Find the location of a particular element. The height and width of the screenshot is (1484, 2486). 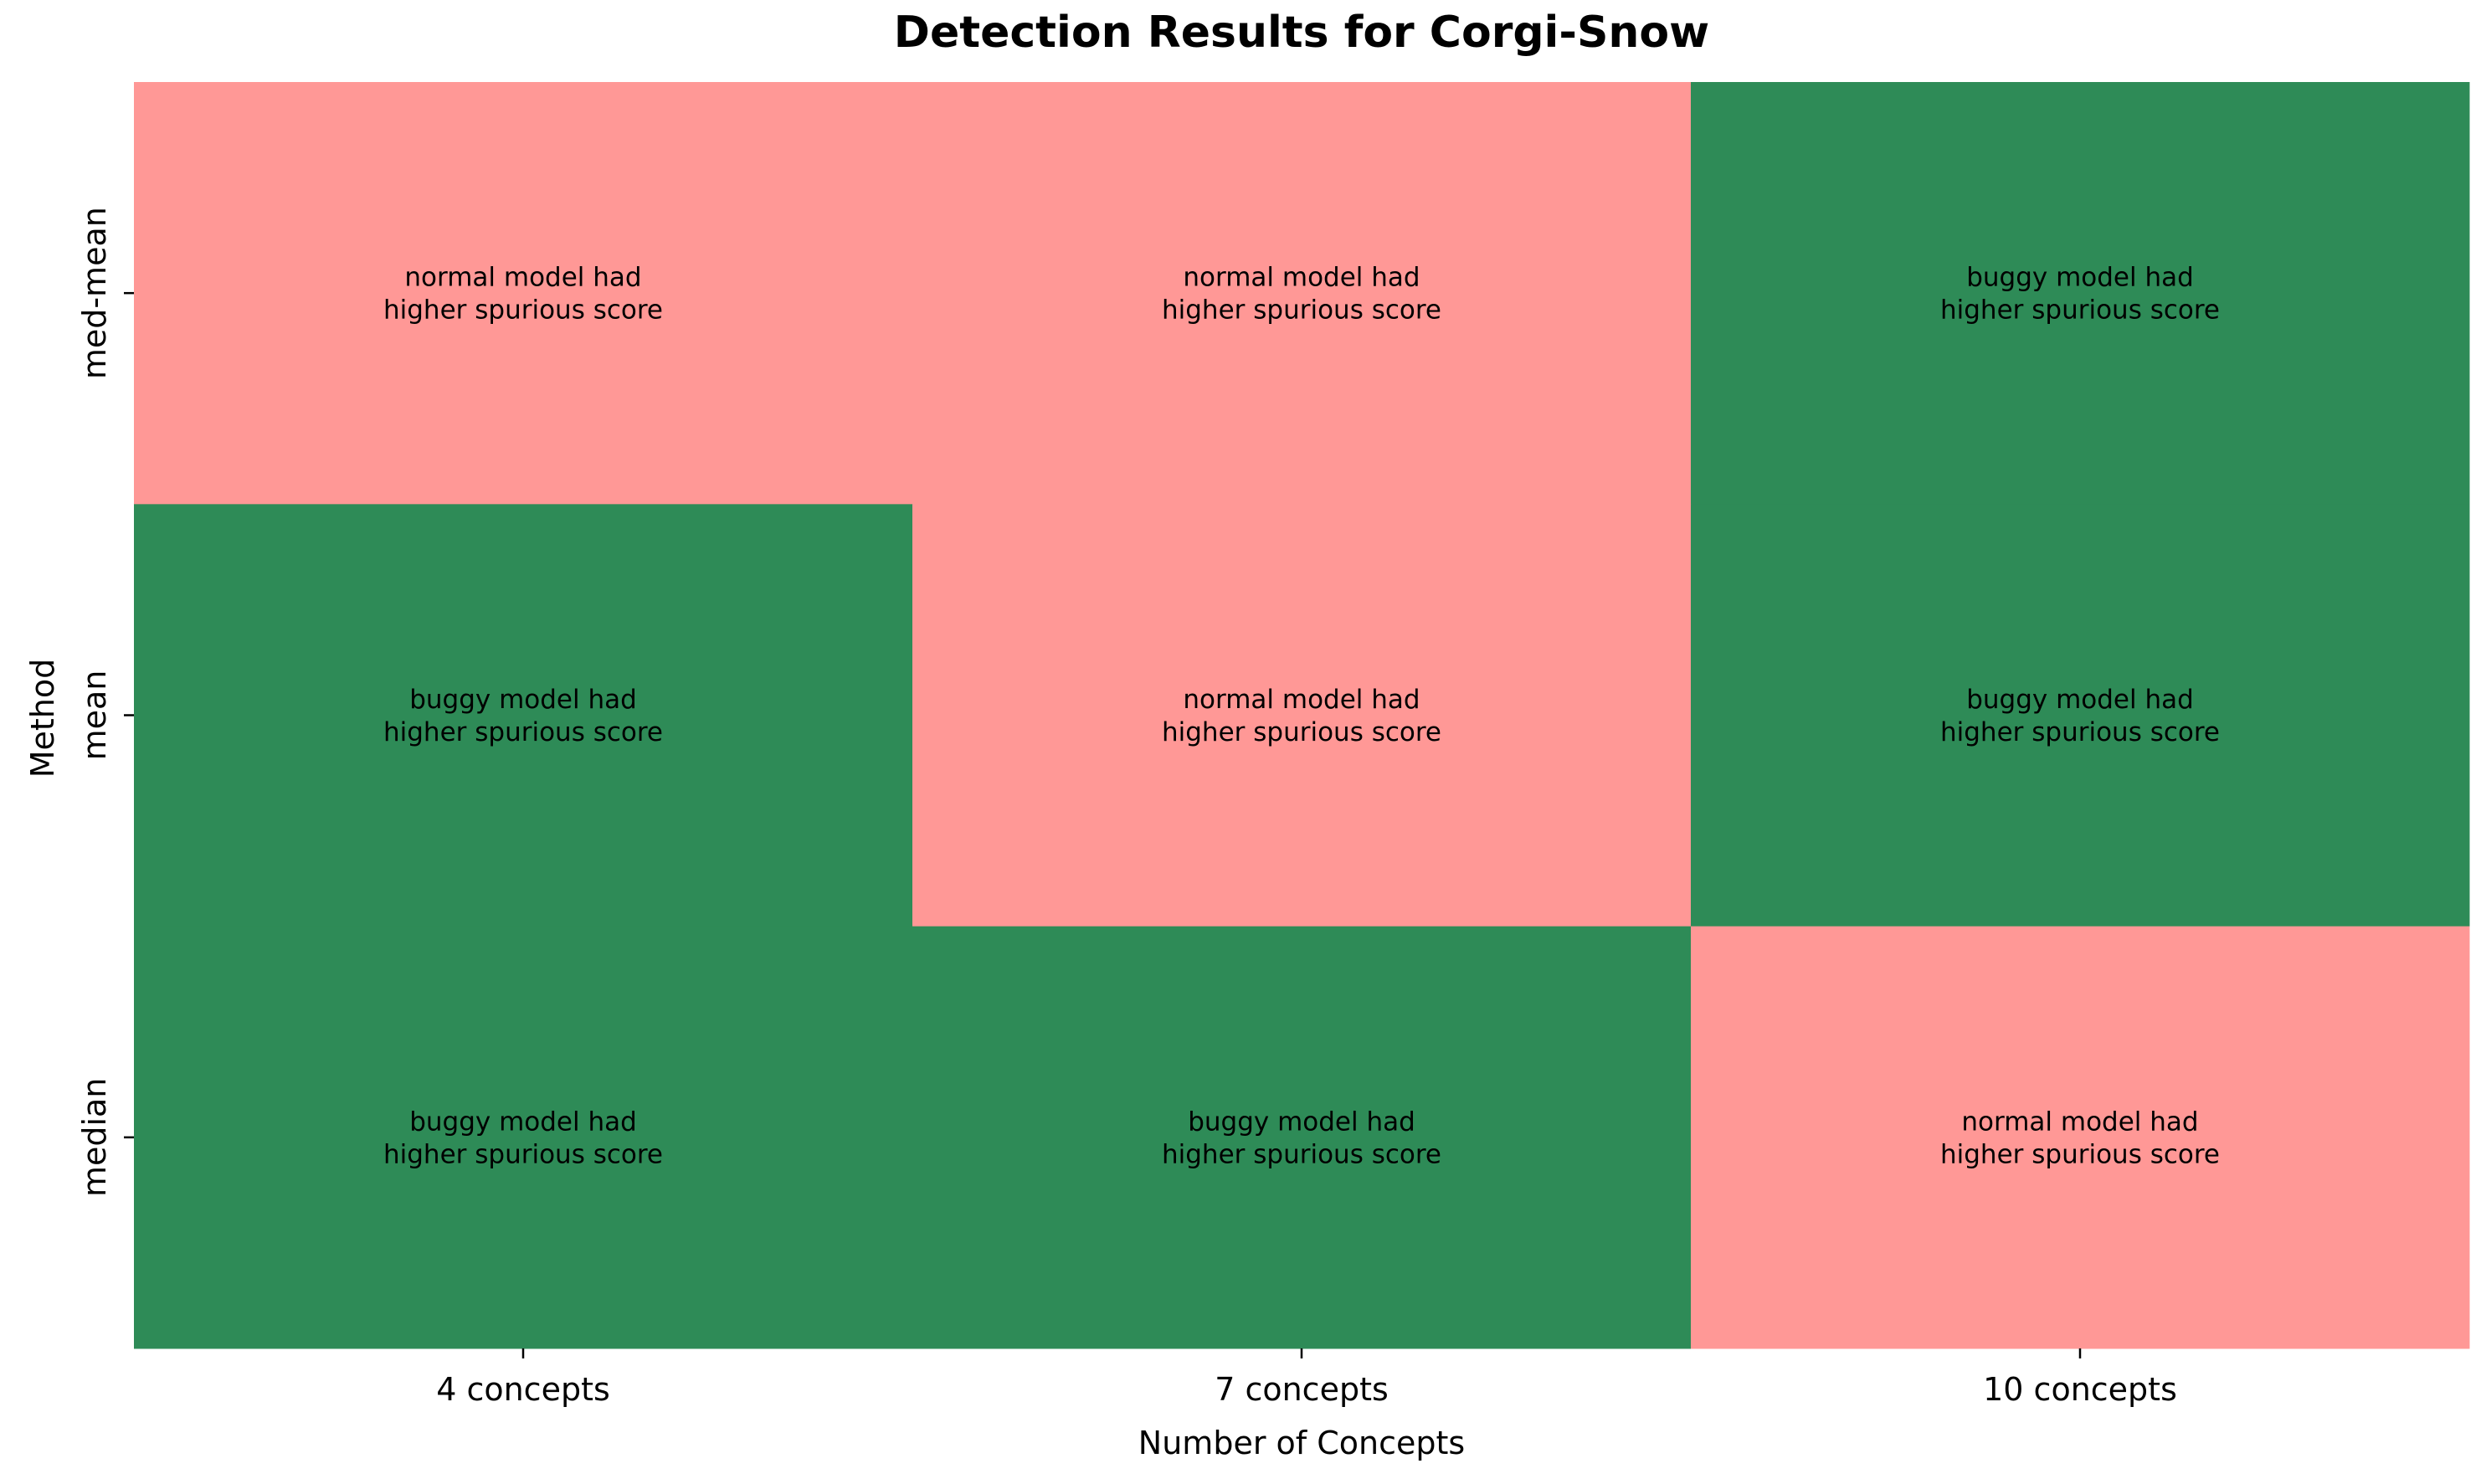

y-tick-label: mean is located at coordinates (94, 716).